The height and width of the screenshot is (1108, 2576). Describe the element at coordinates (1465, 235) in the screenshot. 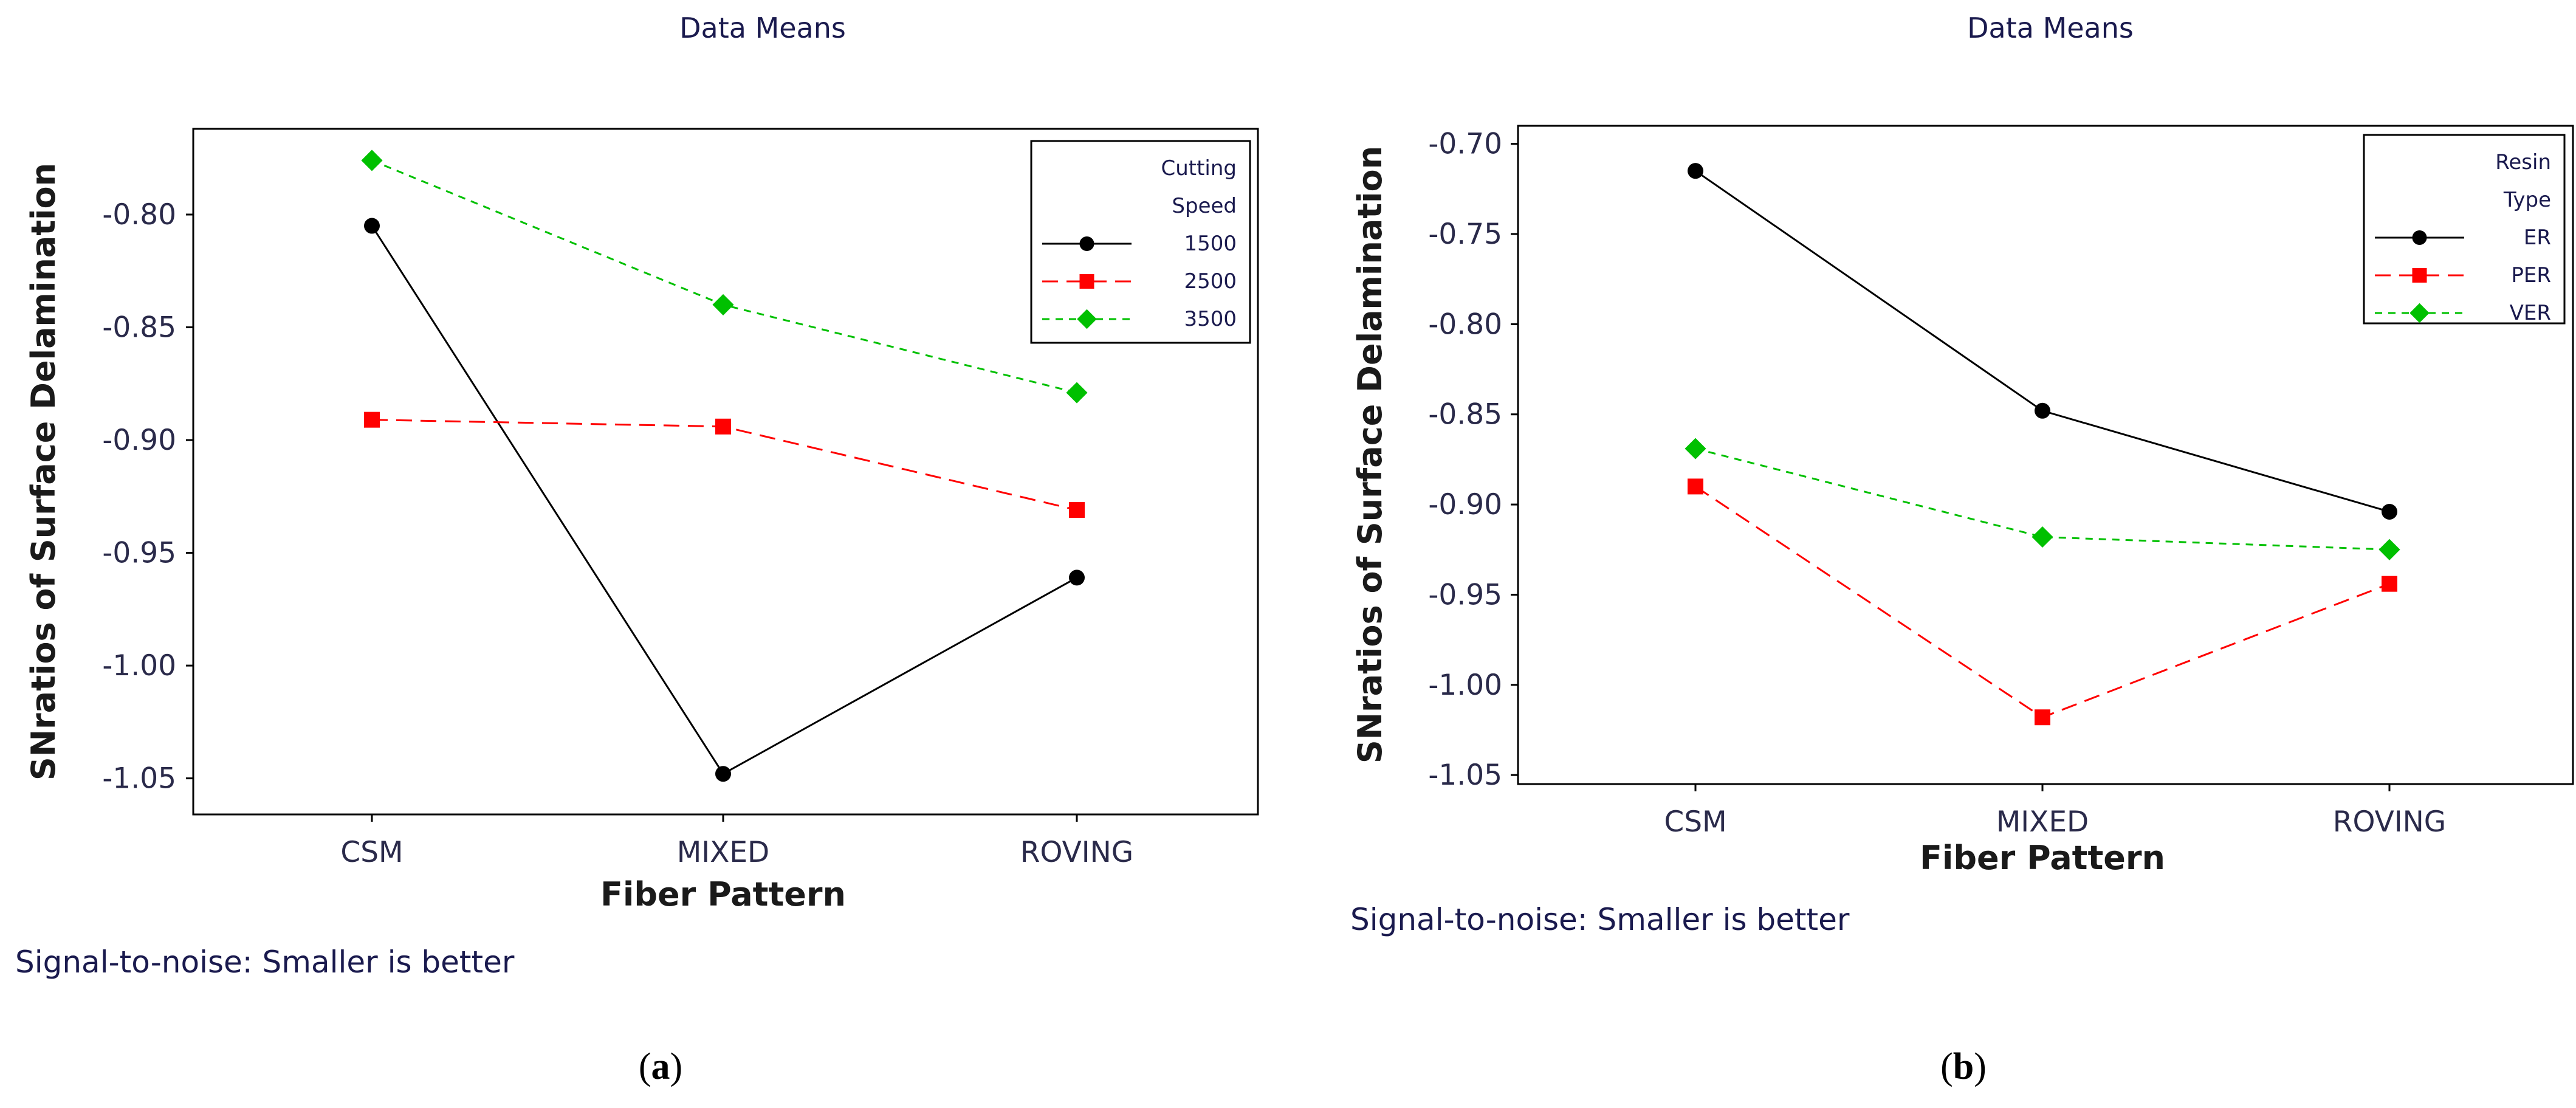

I see `y-tick-label: -0.75` at that location.